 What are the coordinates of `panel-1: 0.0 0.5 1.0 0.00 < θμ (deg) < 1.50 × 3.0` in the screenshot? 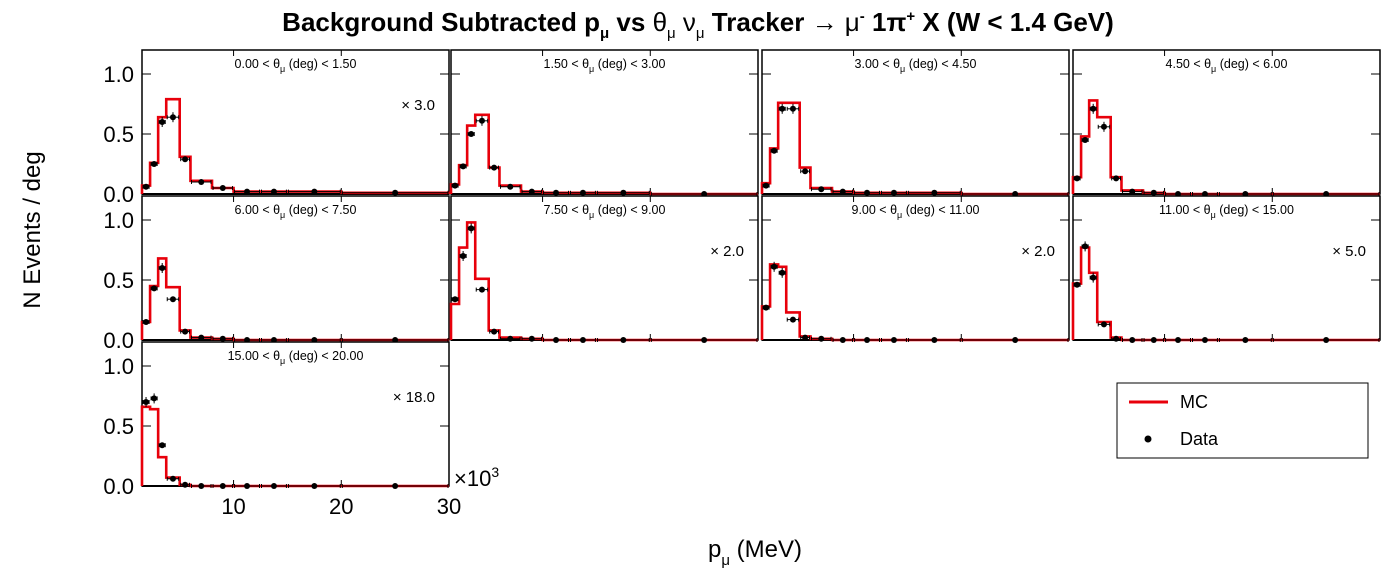 It's located at (277, 128).